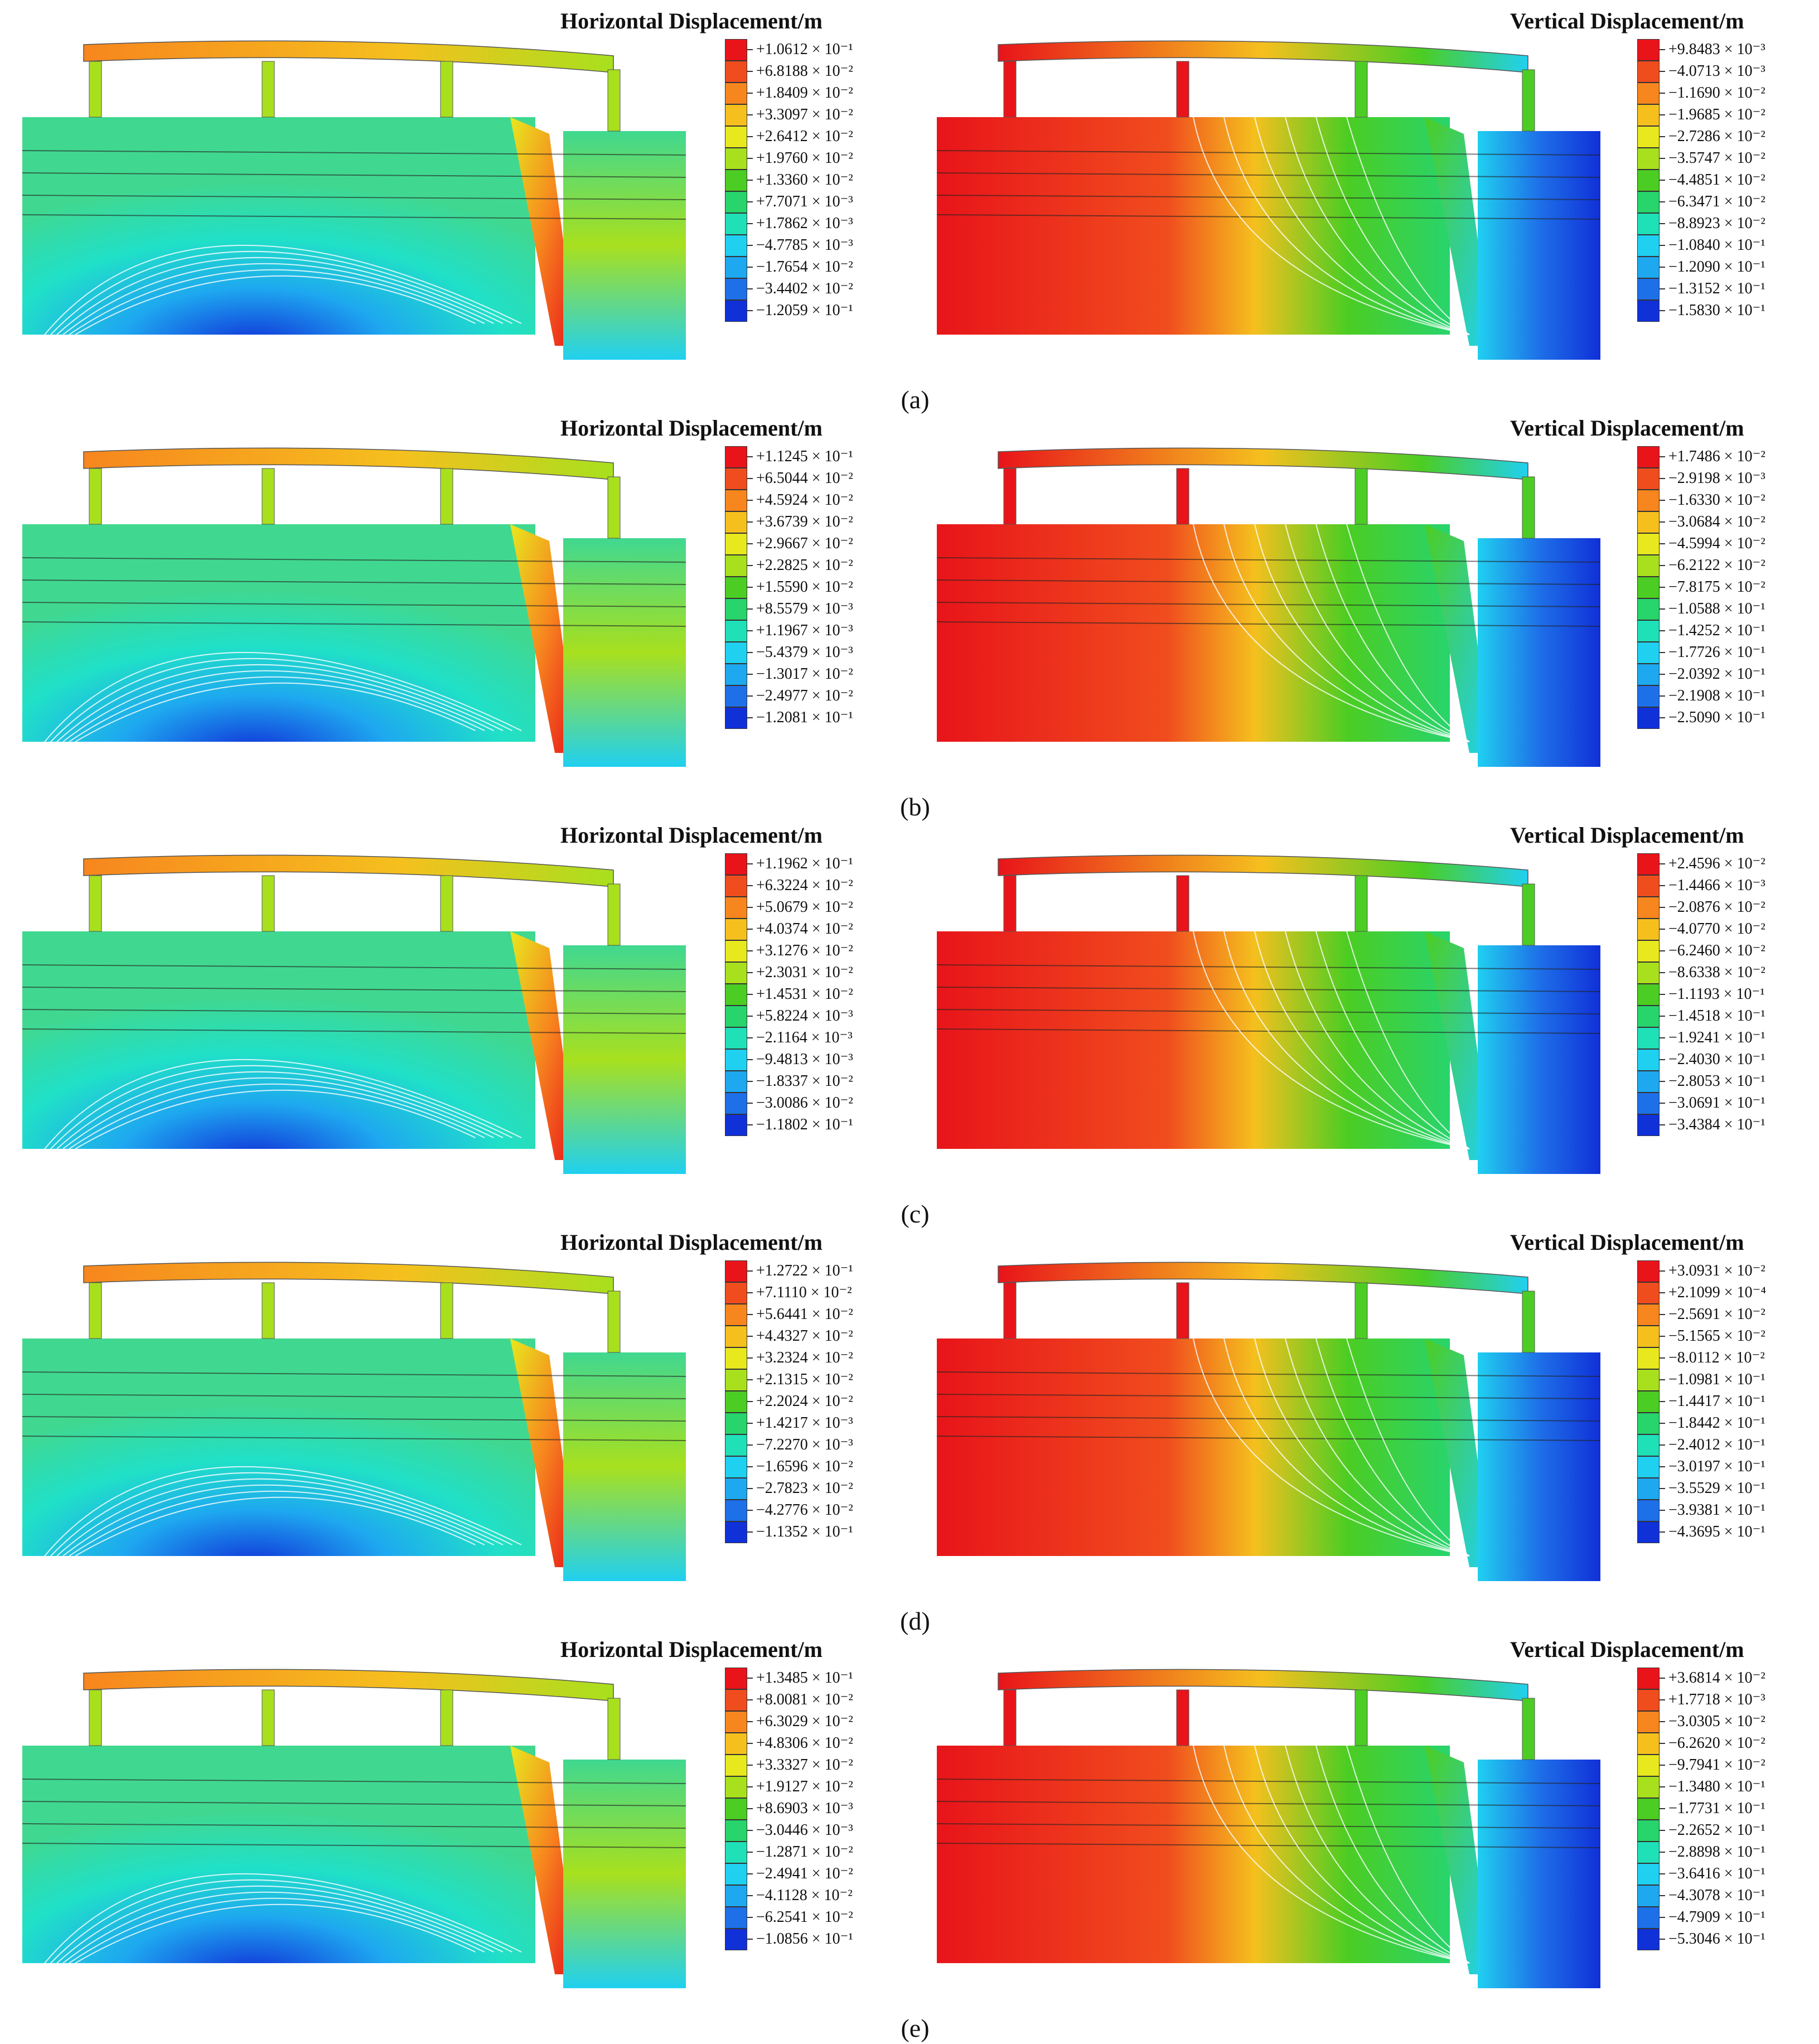 The width and height of the screenshot is (1819, 2044). What do you see at coordinates (1716, 1124) in the screenshot?
I see `legend-label: −3.4384 × 10⁻¹` at bounding box center [1716, 1124].